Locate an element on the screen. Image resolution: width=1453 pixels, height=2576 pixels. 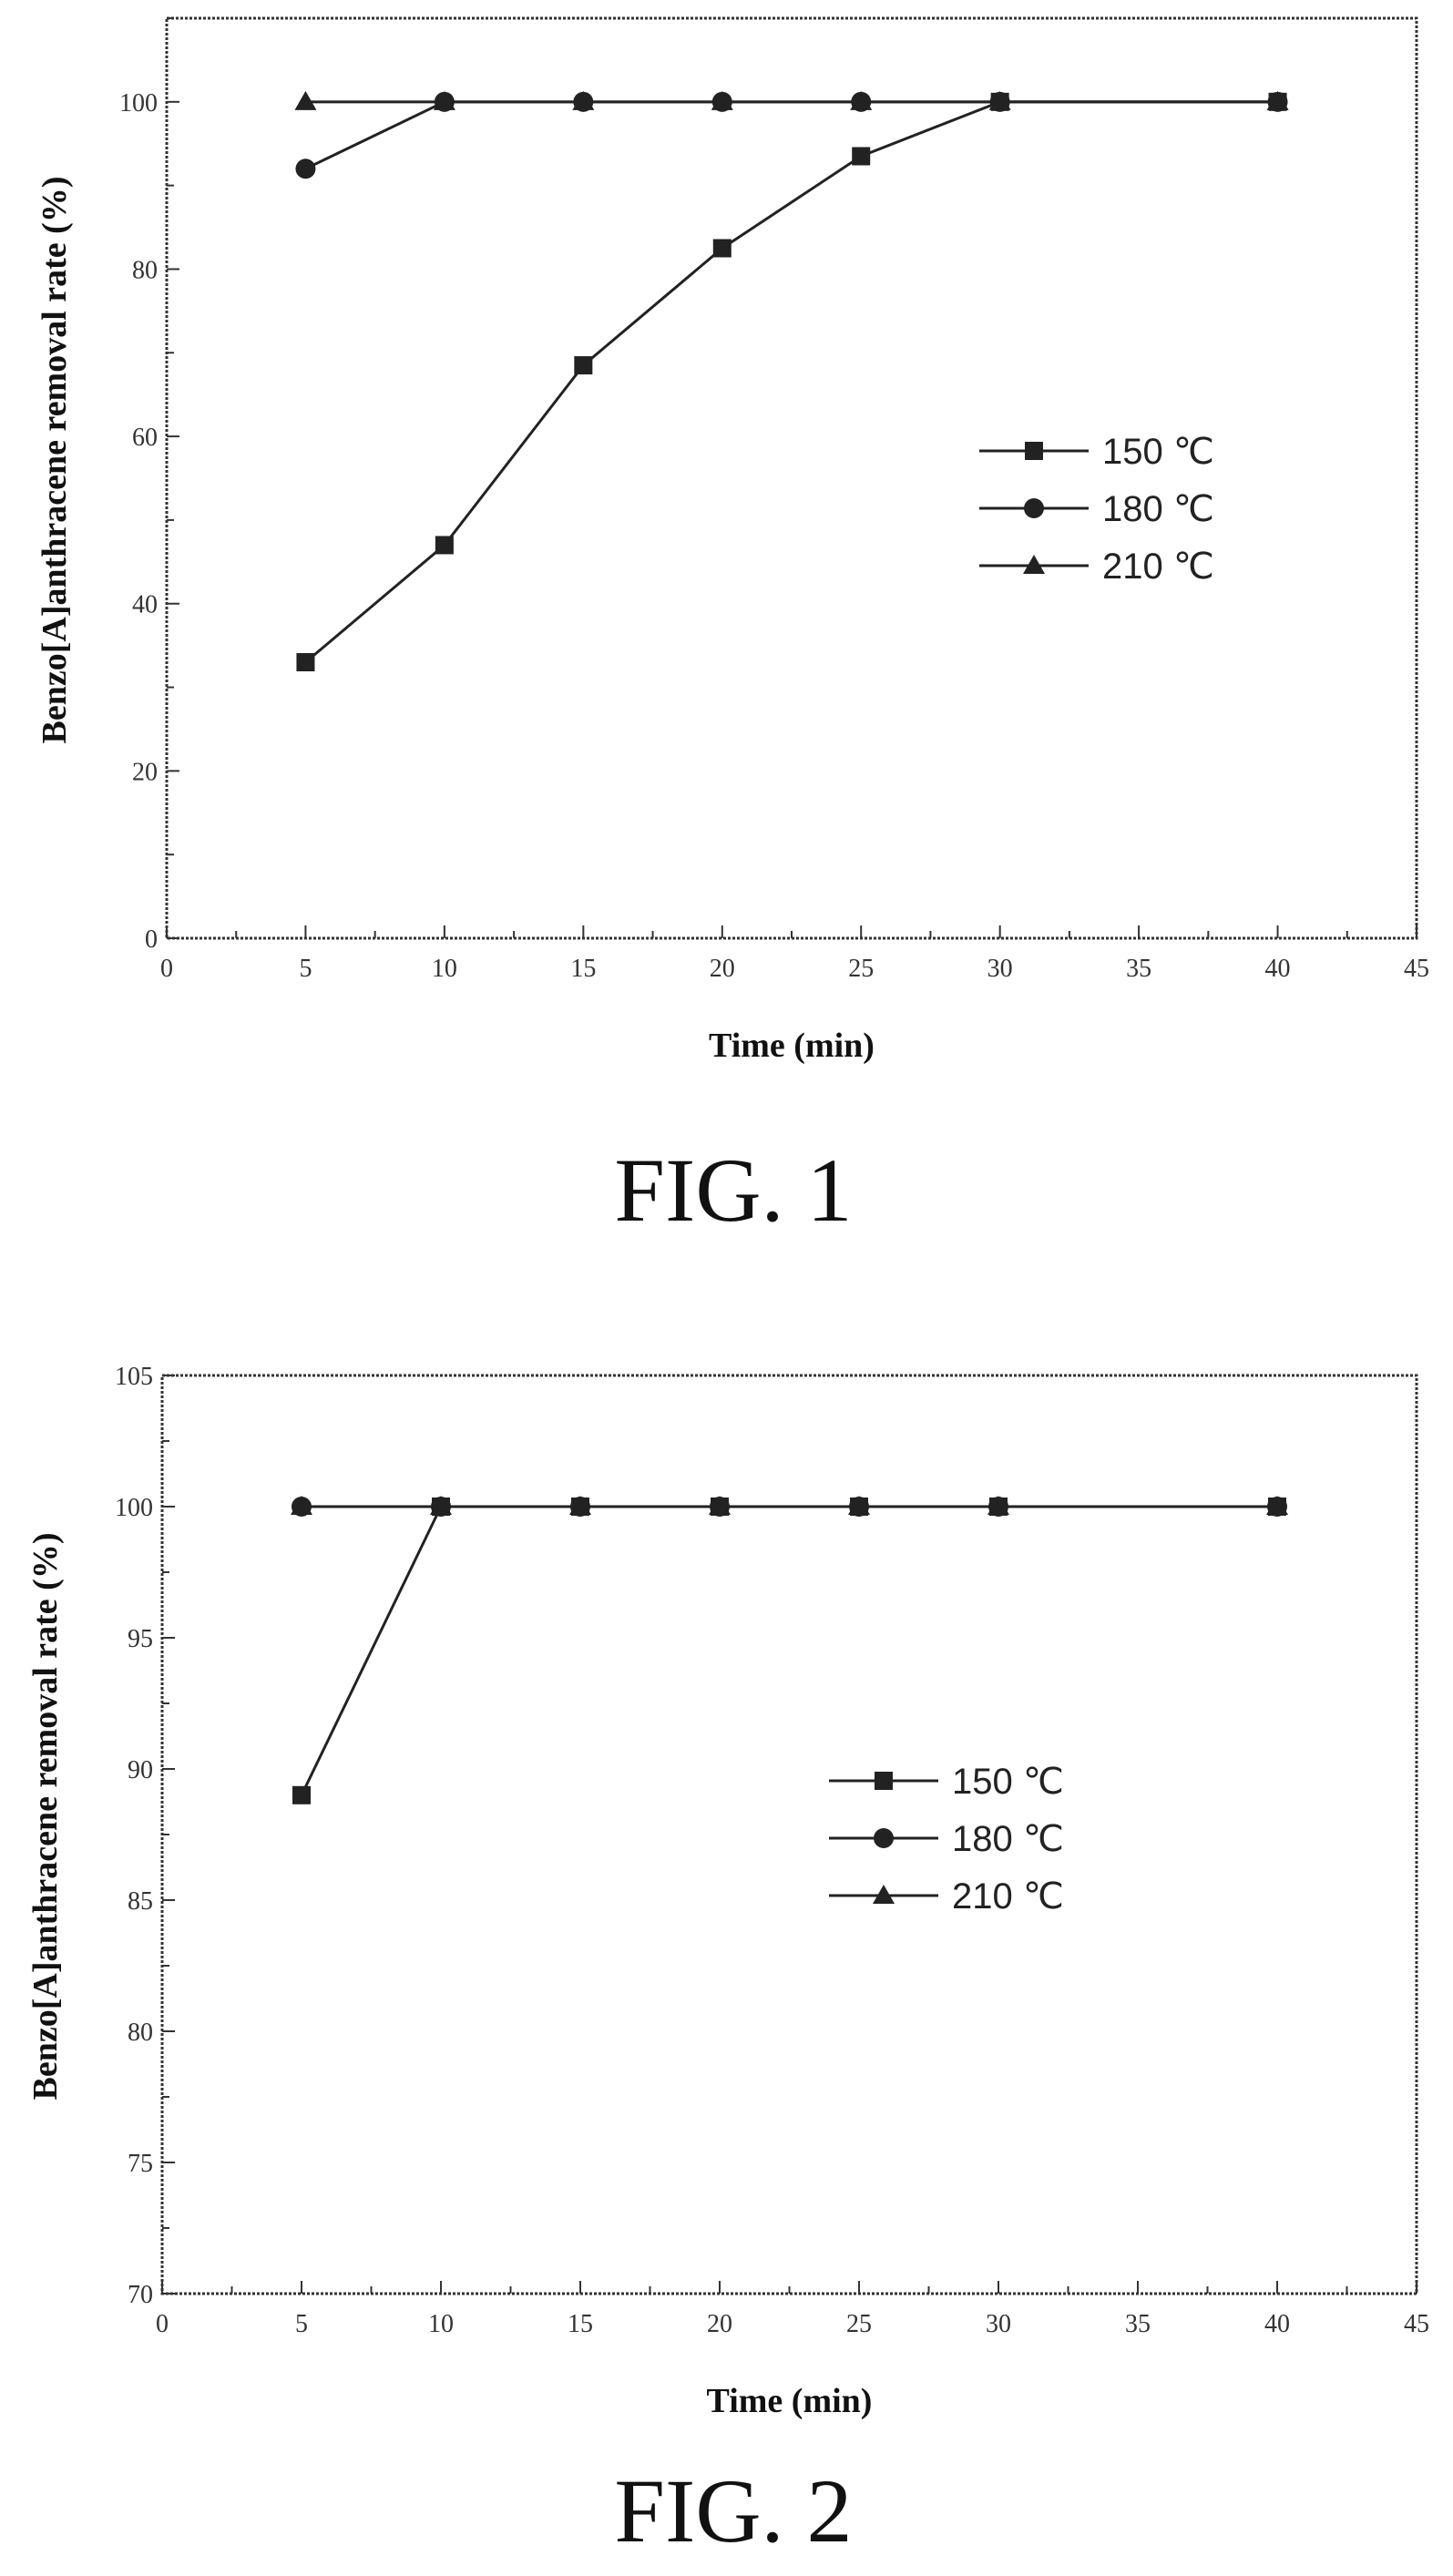
fig2-x-tick-label-15: 15 is located at coordinates (580, 2324).